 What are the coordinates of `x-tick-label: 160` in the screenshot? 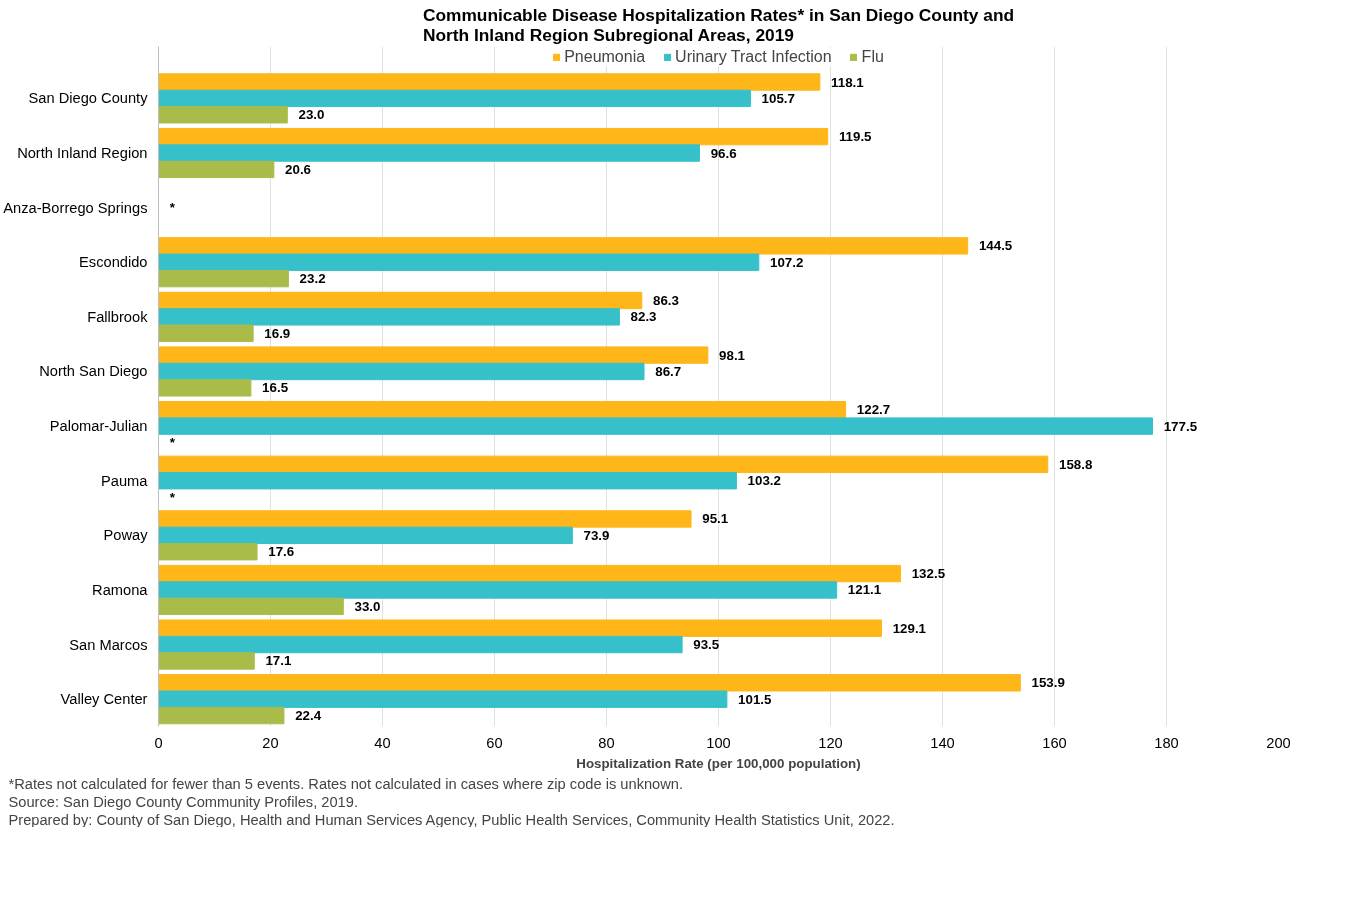 It's located at (1054, 742).